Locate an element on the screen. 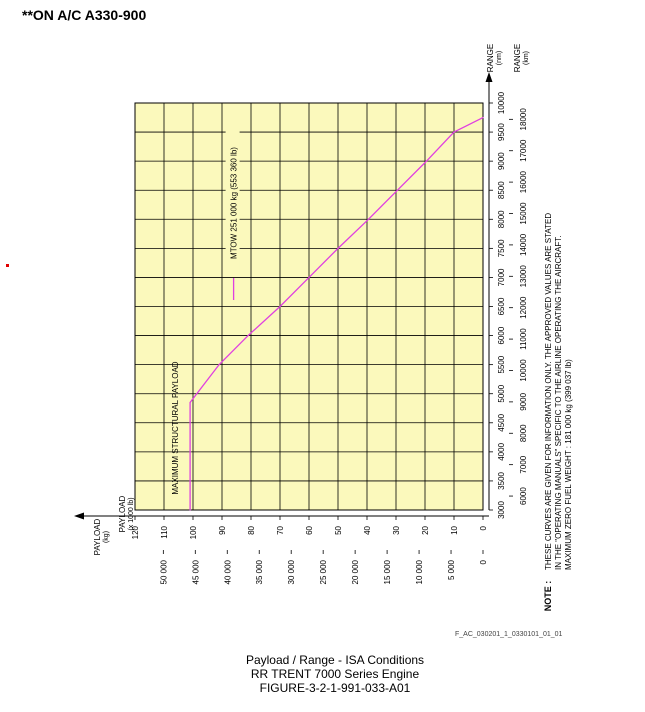  caption-figure-id: FIGURE-3-2-1-991-033-A01 is located at coordinates (335, 688).